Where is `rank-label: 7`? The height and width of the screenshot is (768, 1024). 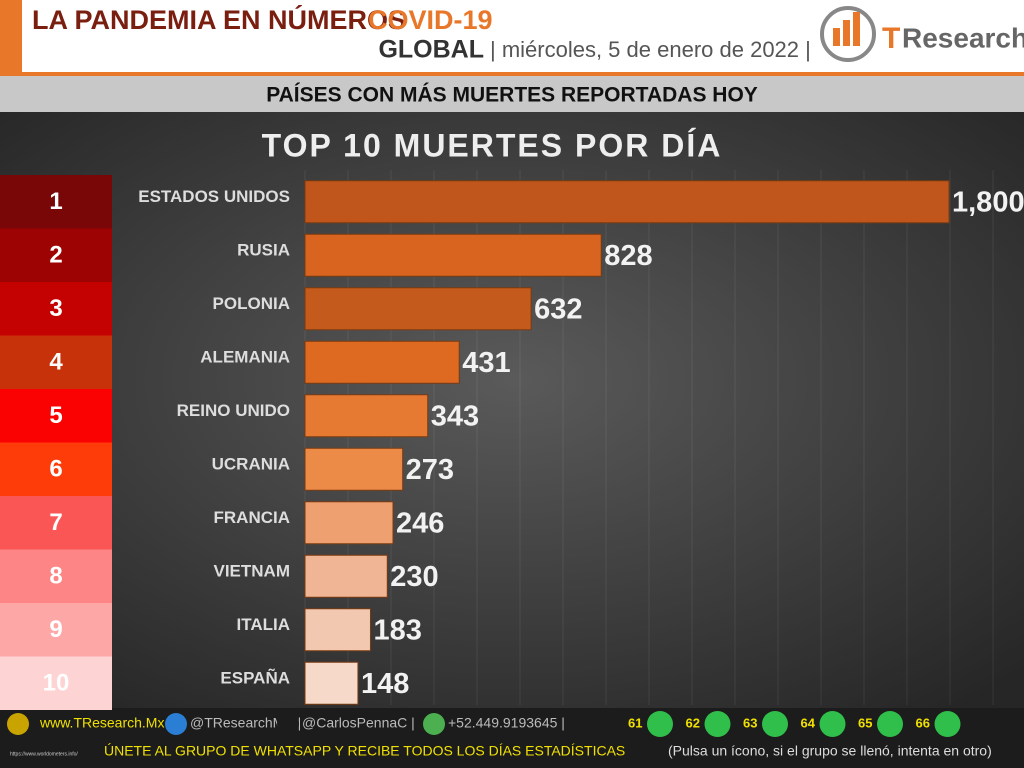 rank-label: 7 is located at coordinates (55, 522).